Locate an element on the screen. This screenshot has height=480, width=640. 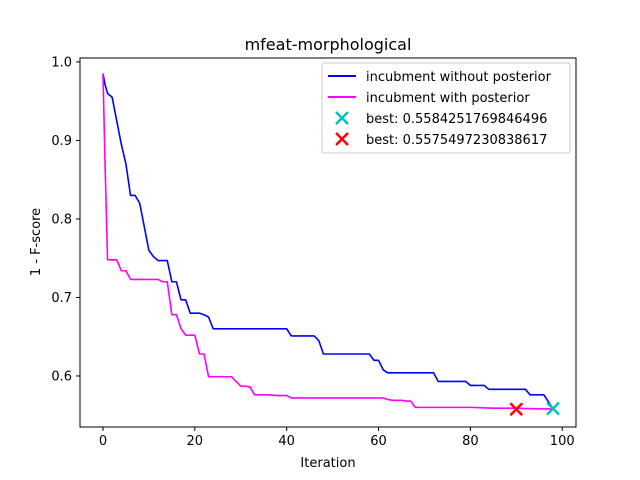
legend-marker-2-stroke-b is located at coordinates (342, 139).